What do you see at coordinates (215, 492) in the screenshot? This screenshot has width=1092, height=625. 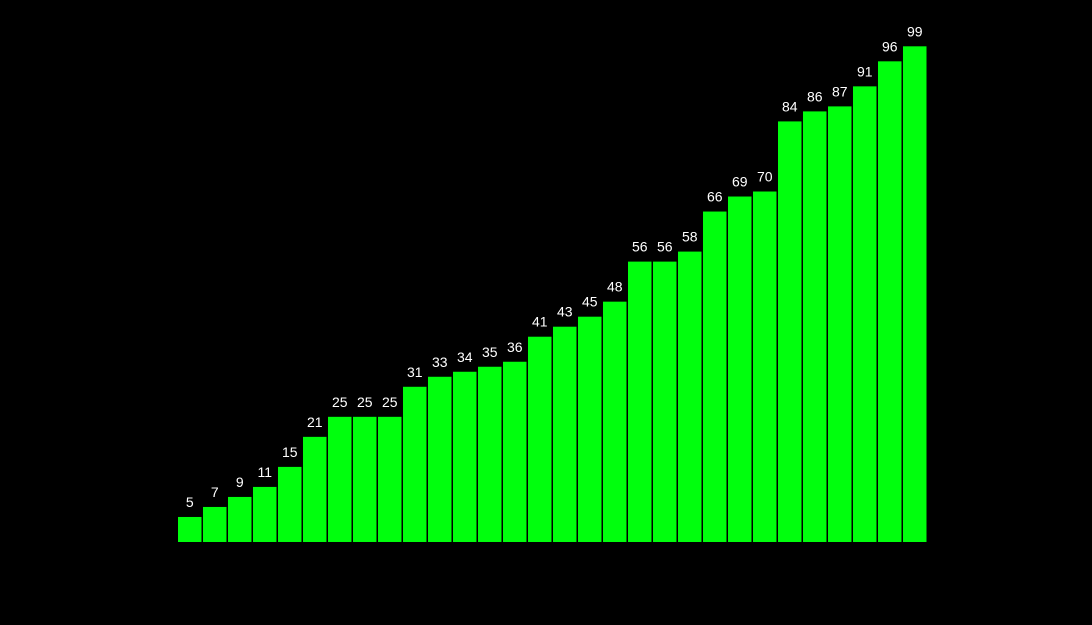 I see `bar-value-label: 7` at bounding box center [215, 492].